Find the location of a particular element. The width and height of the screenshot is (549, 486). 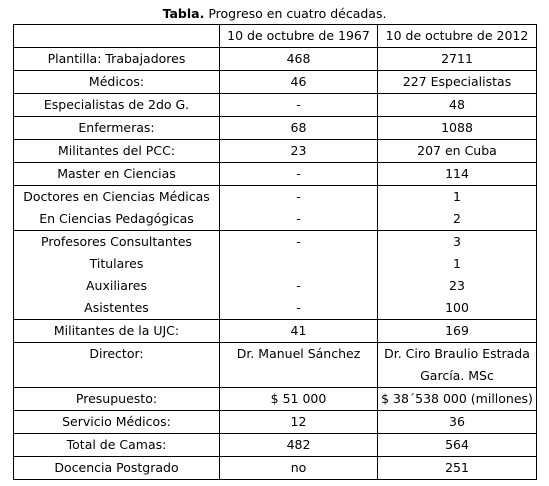

value-2012: 1 is located at coordinates (457, 263).